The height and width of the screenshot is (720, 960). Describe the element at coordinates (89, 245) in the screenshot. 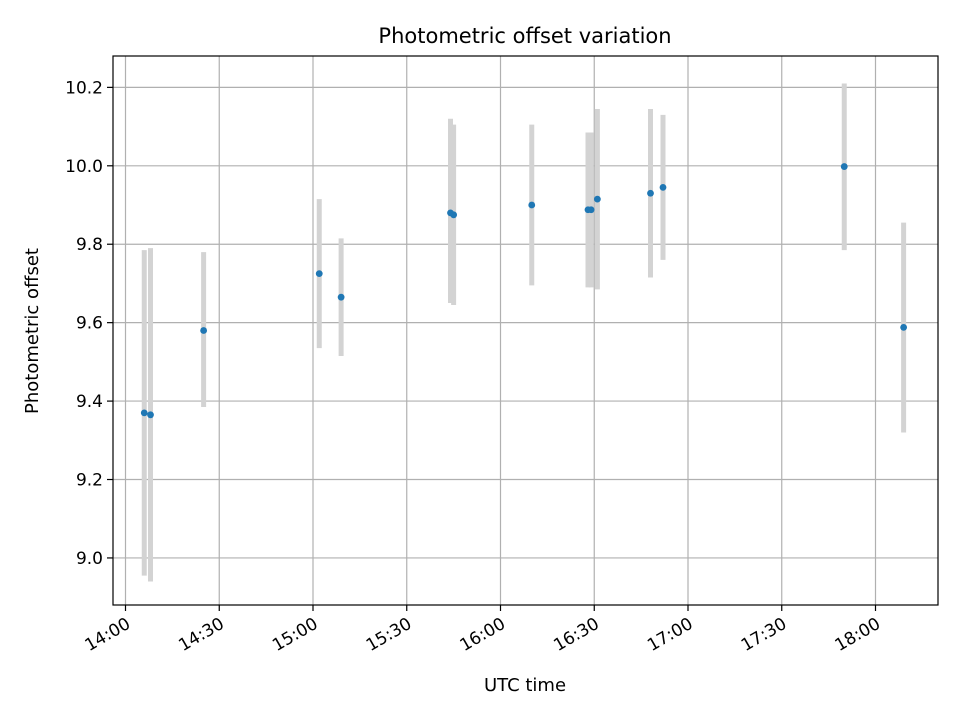

I see `y-tick-label: 9.8` at that location.